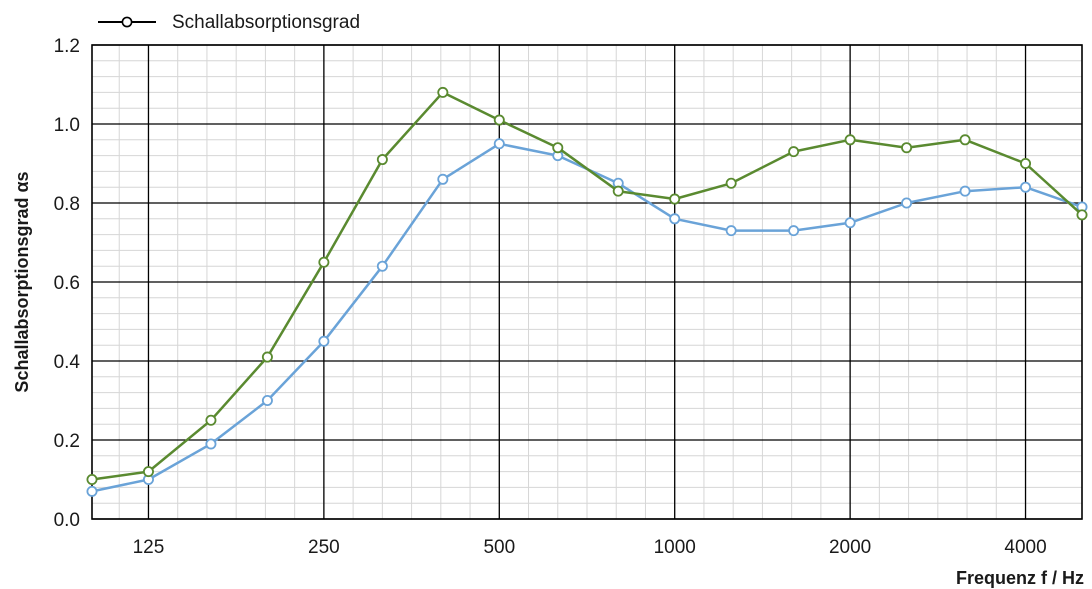 Image resolution: width=1092 pixels, height=589 pixels. I want to click on legend-entry-label: Schallabsorptionsgrad, so click(266, 22).